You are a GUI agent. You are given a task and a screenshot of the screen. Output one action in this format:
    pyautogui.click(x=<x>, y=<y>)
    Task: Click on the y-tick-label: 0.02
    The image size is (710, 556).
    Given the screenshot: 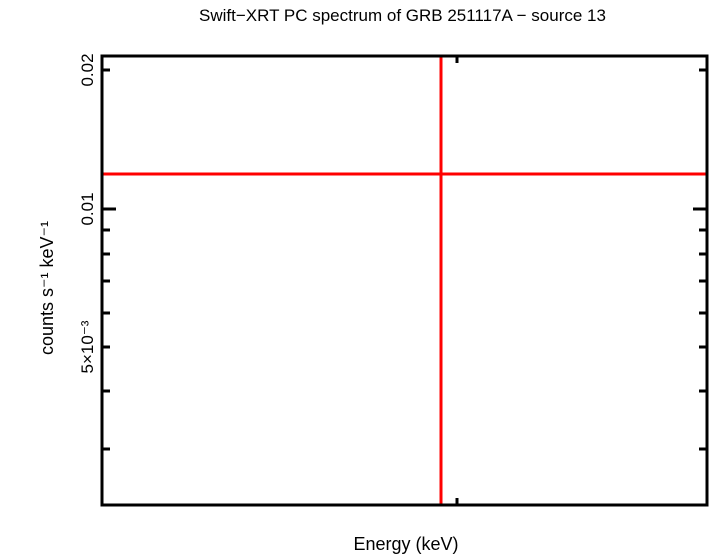 What is the action you would take?
    pyautogui.click(x=87, y=69)
    